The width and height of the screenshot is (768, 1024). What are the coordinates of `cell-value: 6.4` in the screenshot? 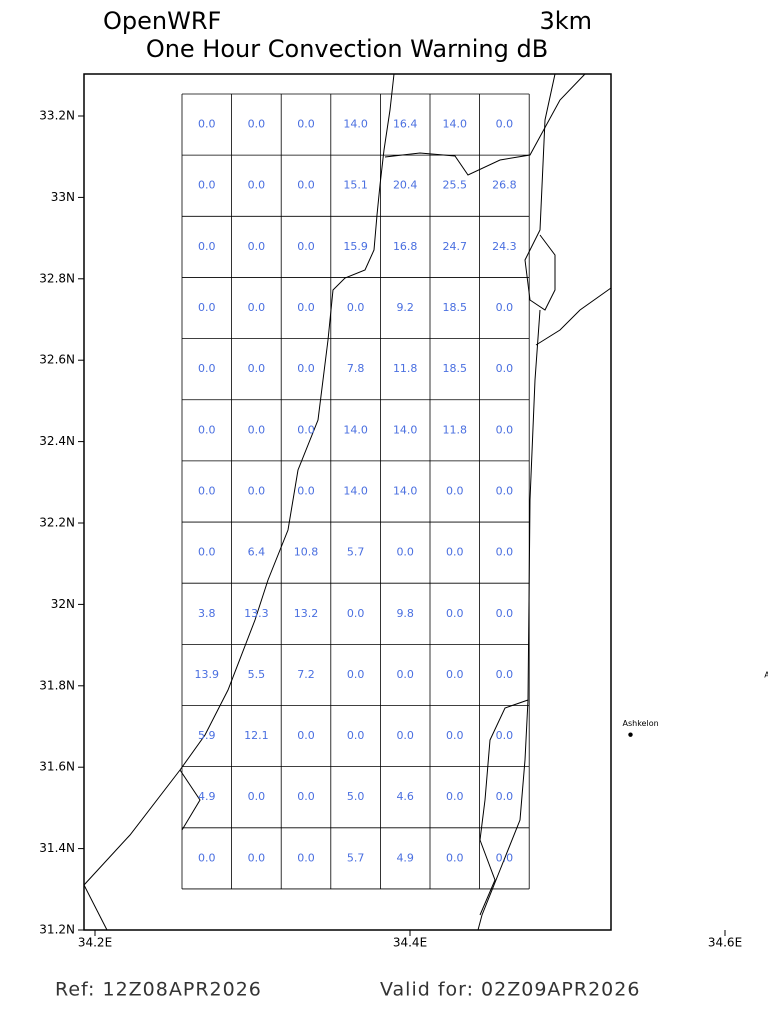 It's located at (257, 552).